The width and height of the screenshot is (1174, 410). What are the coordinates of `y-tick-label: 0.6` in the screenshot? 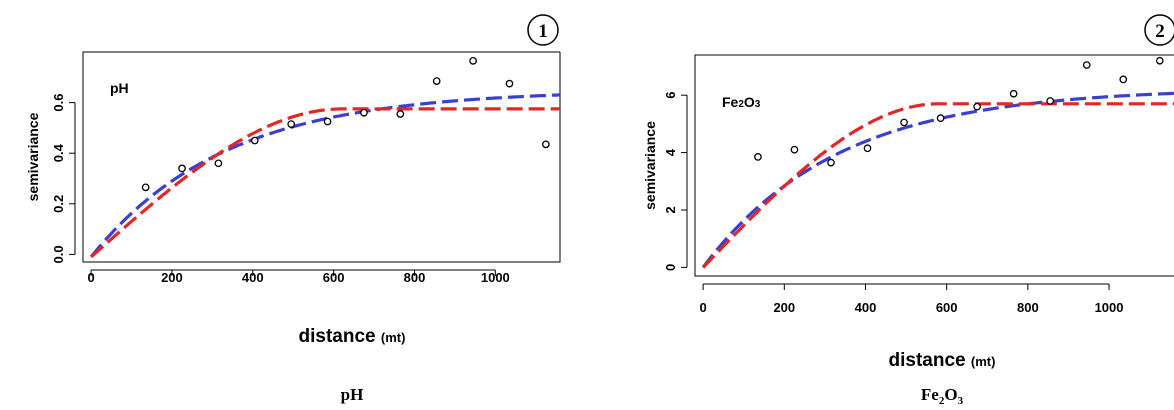 It's located at (58, 103).